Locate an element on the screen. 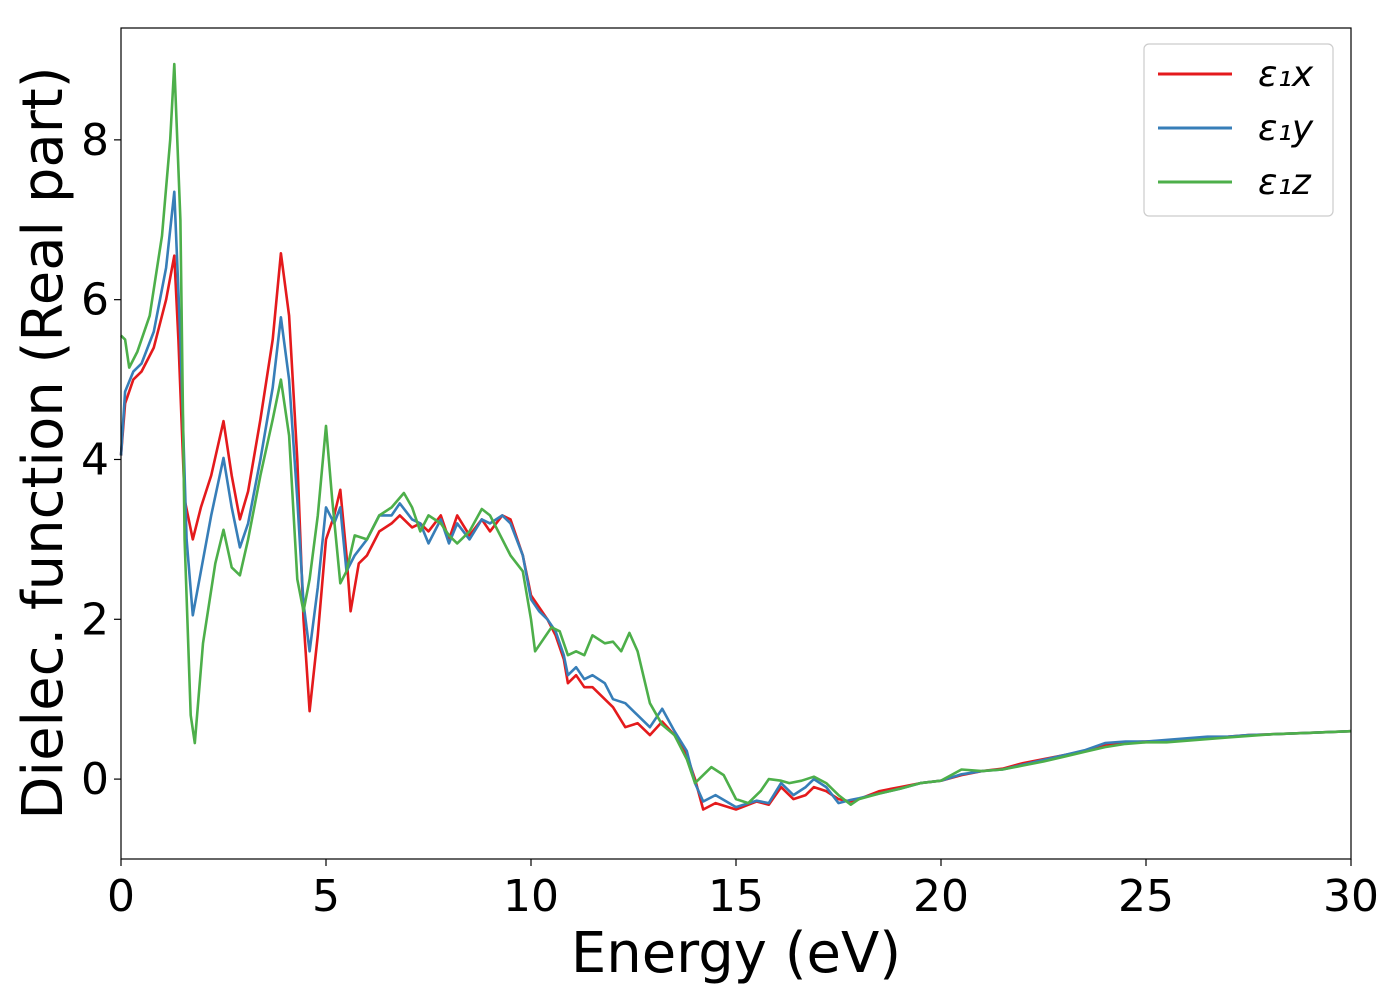 The image size is (1400, 1000). y-tick-label: 4 is located at coordinates (95, 459).